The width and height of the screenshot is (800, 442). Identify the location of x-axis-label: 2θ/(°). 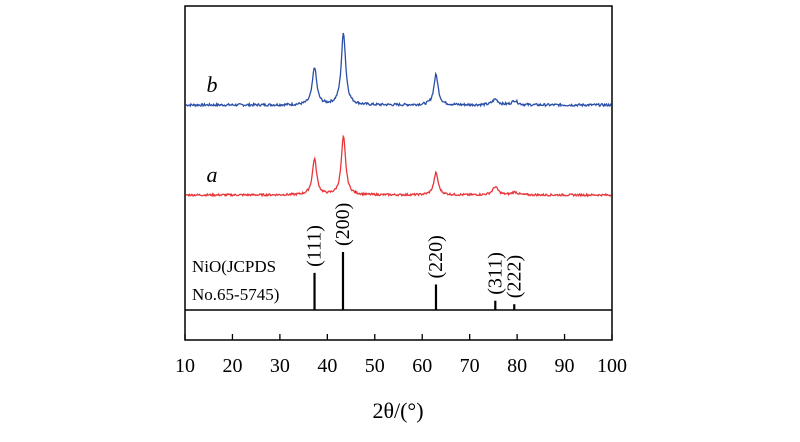
(397, 410).